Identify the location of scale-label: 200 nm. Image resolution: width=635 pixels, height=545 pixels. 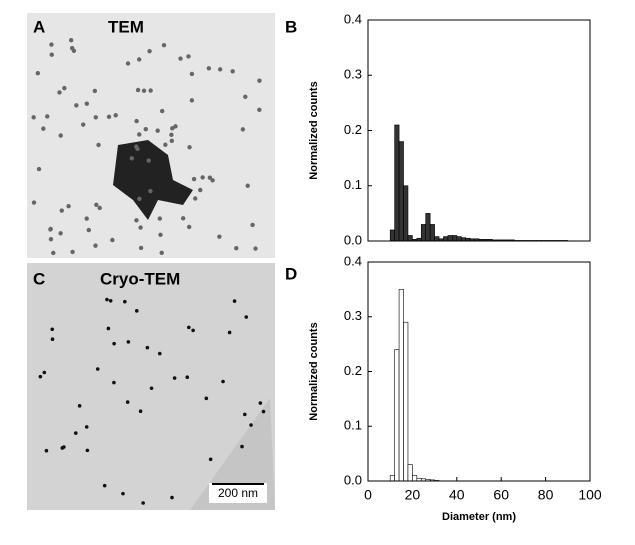
(238, 493).